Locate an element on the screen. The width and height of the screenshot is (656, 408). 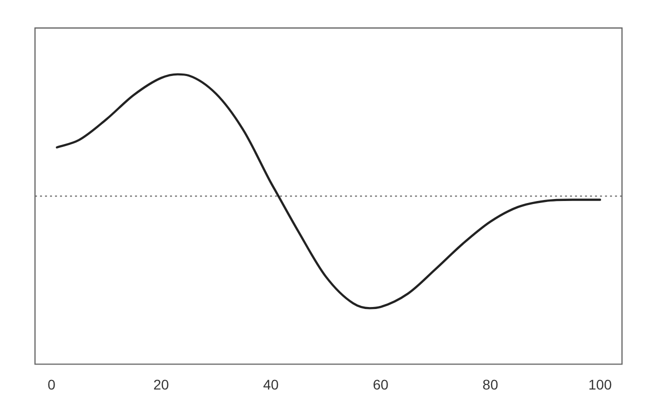
x-tick-label: 40 is located at coordinates (271, 384).